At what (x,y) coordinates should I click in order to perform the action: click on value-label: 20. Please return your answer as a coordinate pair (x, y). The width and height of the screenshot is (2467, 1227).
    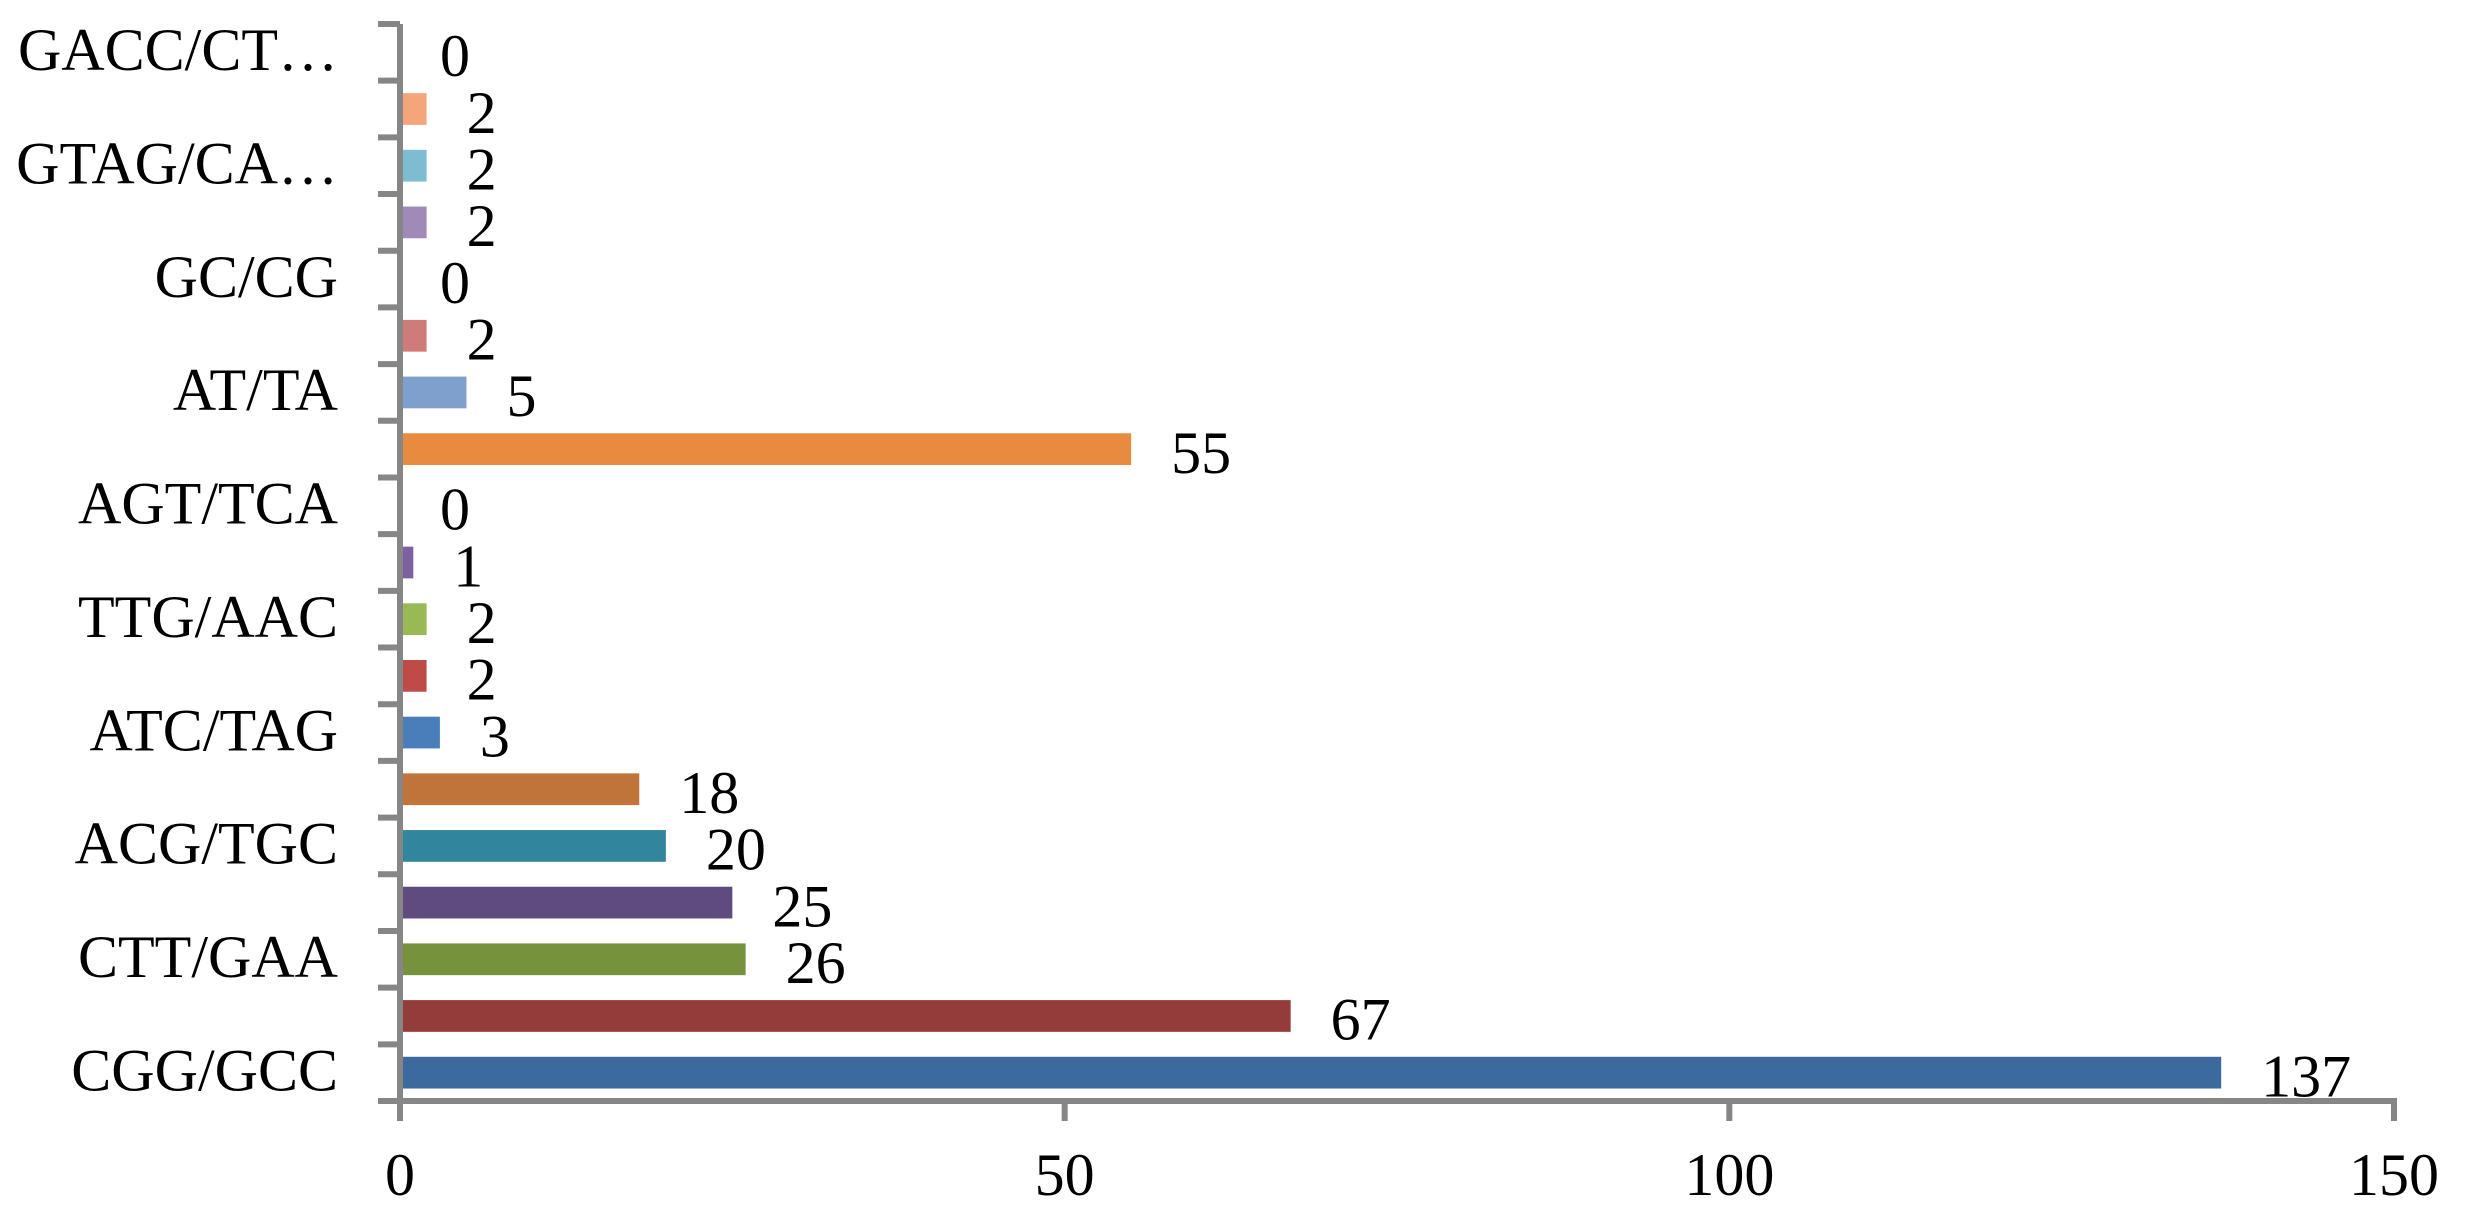
    Looking at the image, I should click on (736, 850).